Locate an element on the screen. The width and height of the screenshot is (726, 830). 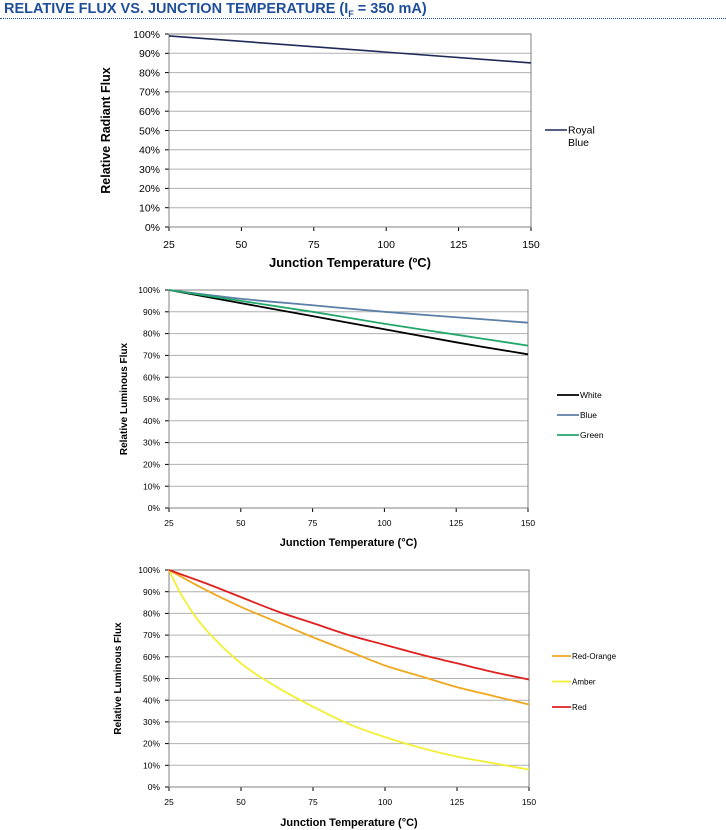
series-line-amber is located at coordinates (349, 670).